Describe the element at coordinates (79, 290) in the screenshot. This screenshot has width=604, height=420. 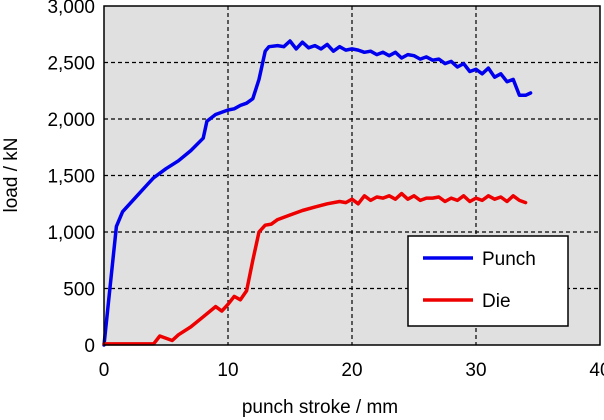
I see `y-tick-label: 500` at that location.